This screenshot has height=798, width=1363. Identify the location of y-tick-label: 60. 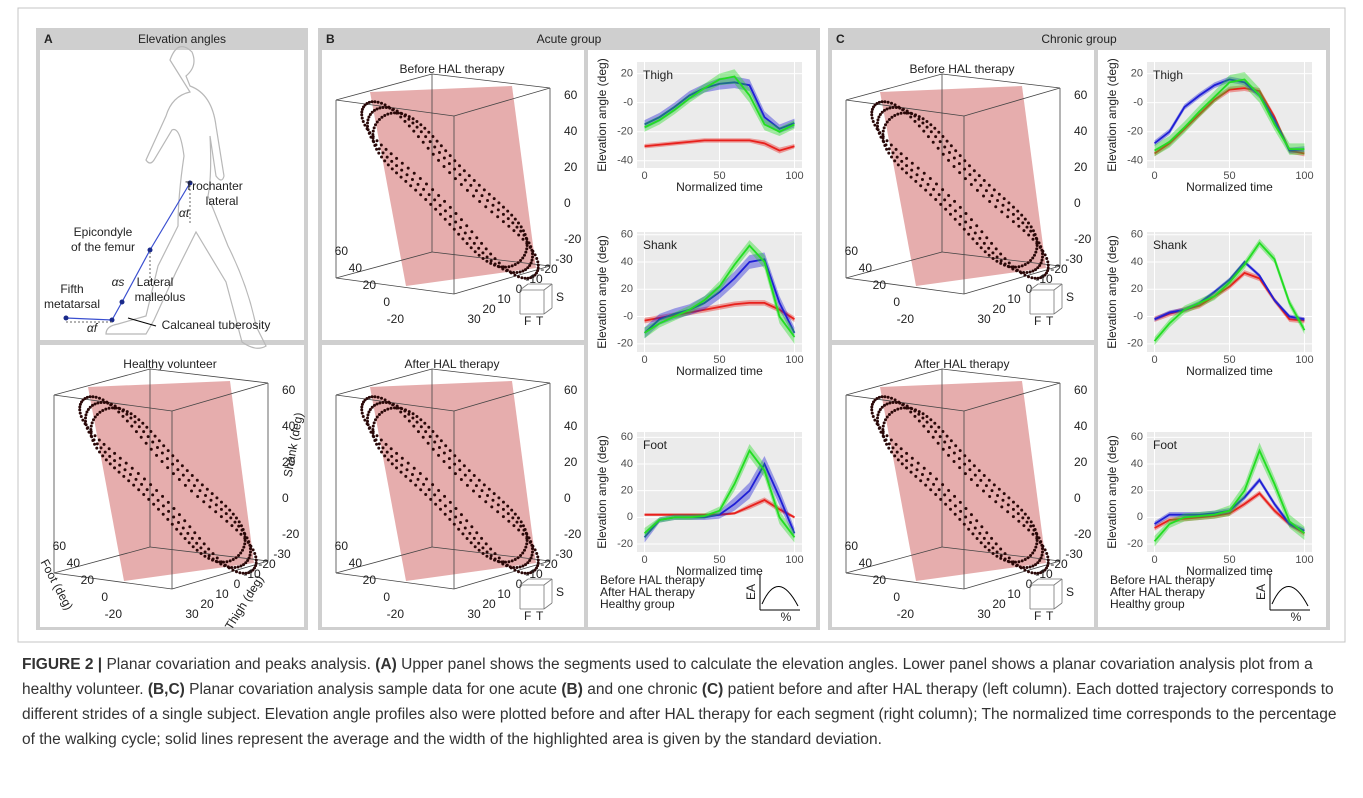
(852, 251).